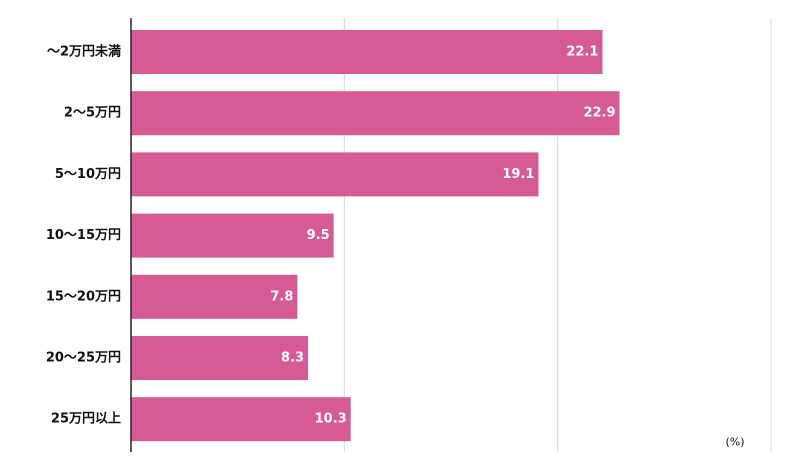 The height and width of the screenshot is (464, 800). What do you see at coordinates (292, 358) in the screenshot?
I see `data-label: 8.3` at bounding box center [292, 358].